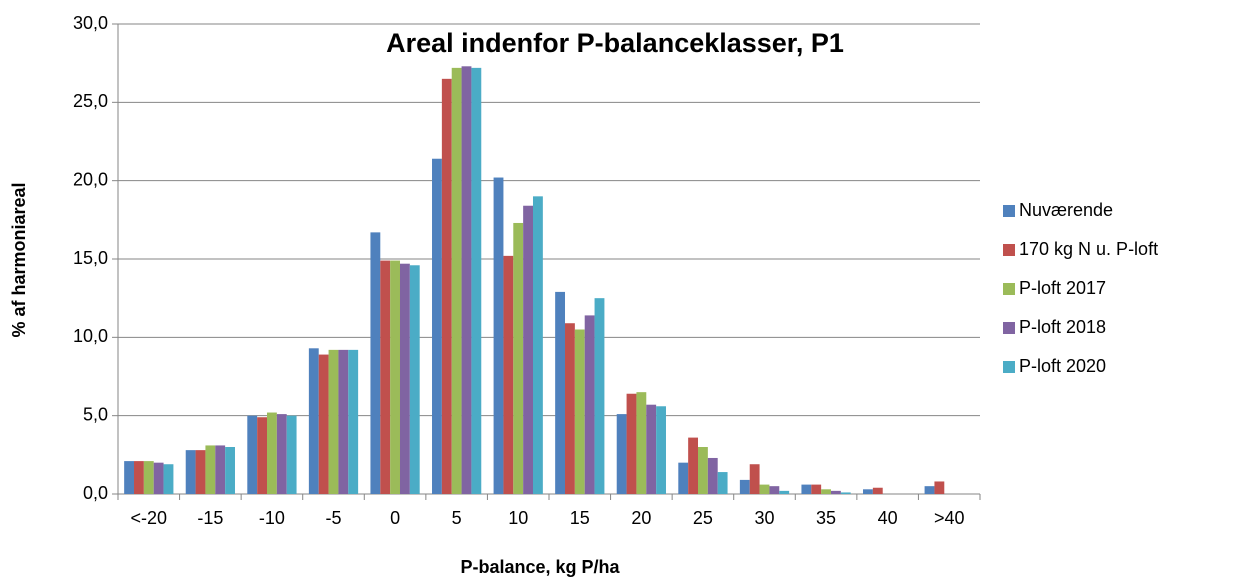 The height and width of the screenshot is (580, 1234). I want to click on legend-label: P-loft 2018, so click(1062, 327).